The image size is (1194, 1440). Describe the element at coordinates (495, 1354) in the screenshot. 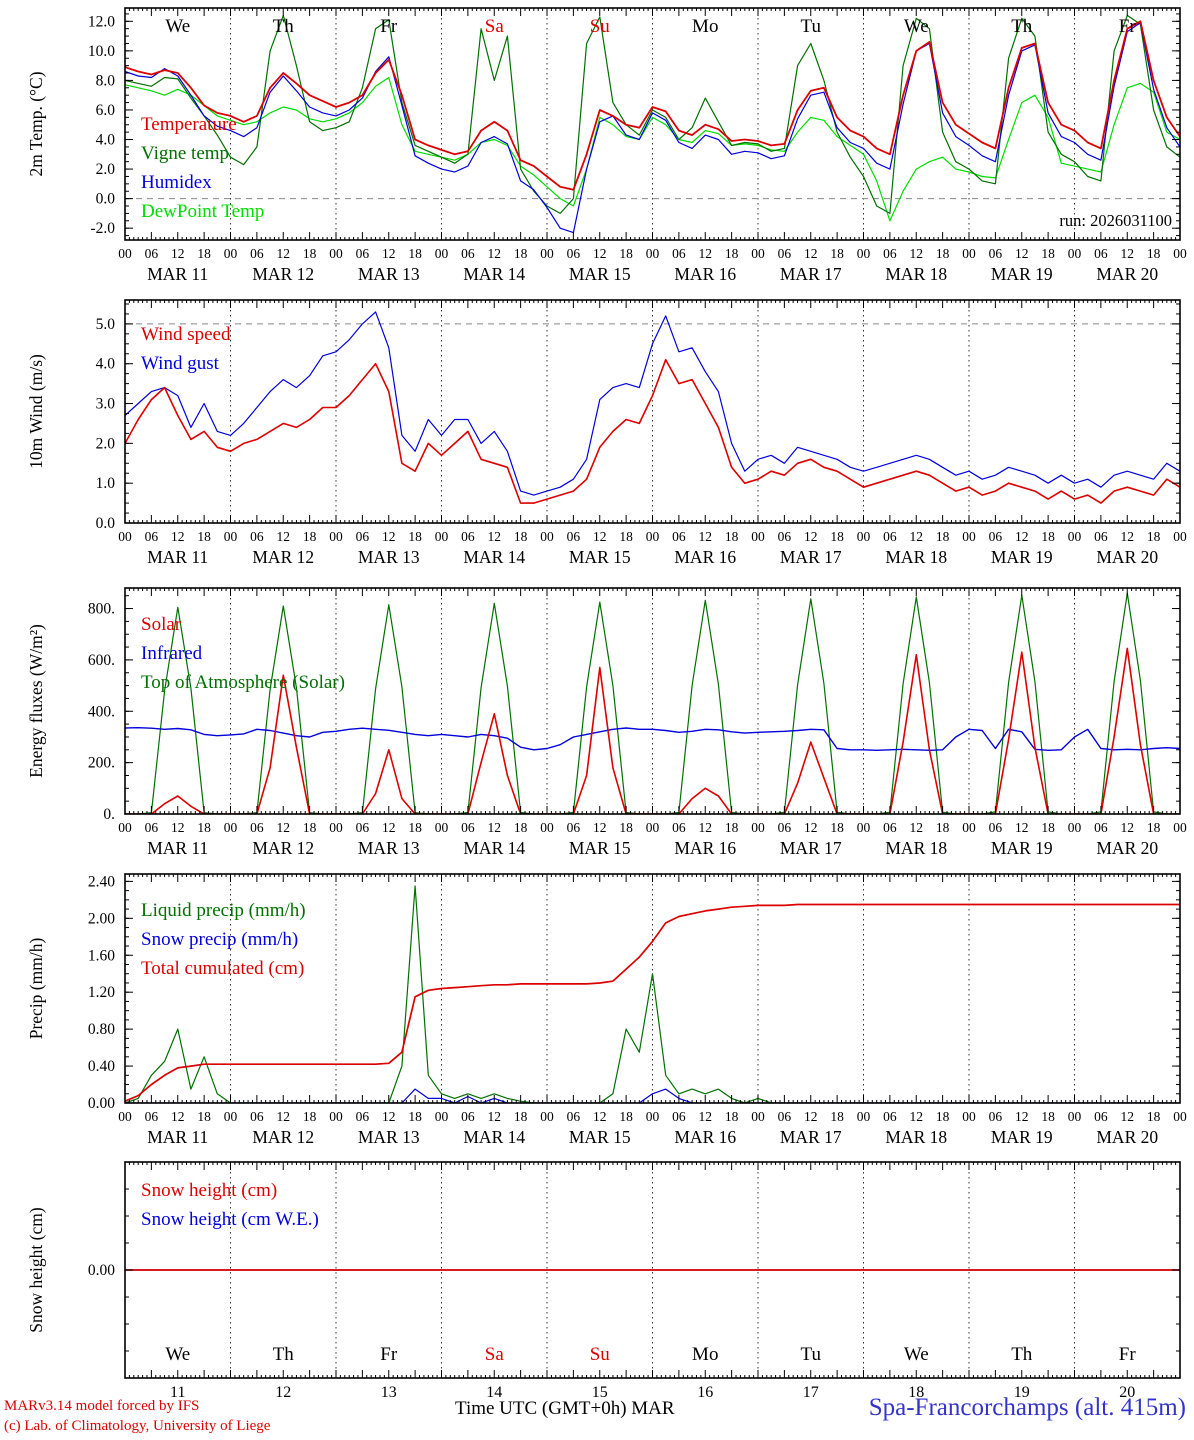

I see `weekday-label: Sa` at that location.